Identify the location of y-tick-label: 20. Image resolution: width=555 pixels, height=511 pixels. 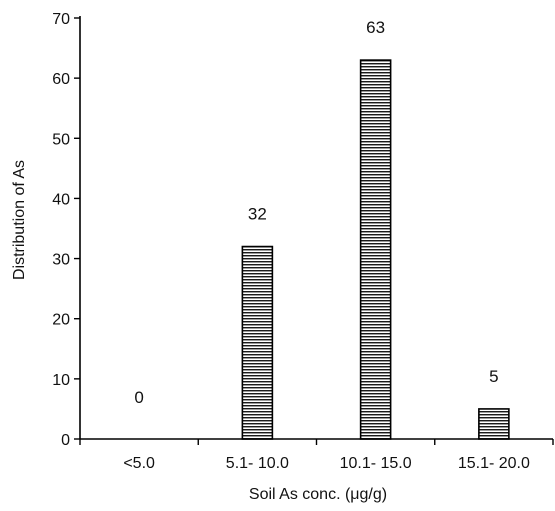
(61, 320).